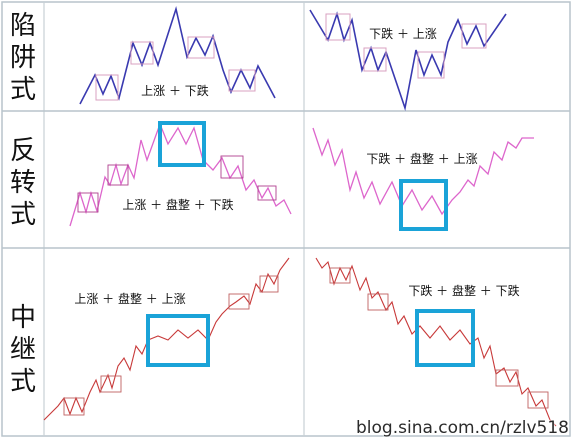 This screenshot has width=575, height=446. I want to click on trap-right-caption: 下跌 ＋ 上涨, so click(403, 33).